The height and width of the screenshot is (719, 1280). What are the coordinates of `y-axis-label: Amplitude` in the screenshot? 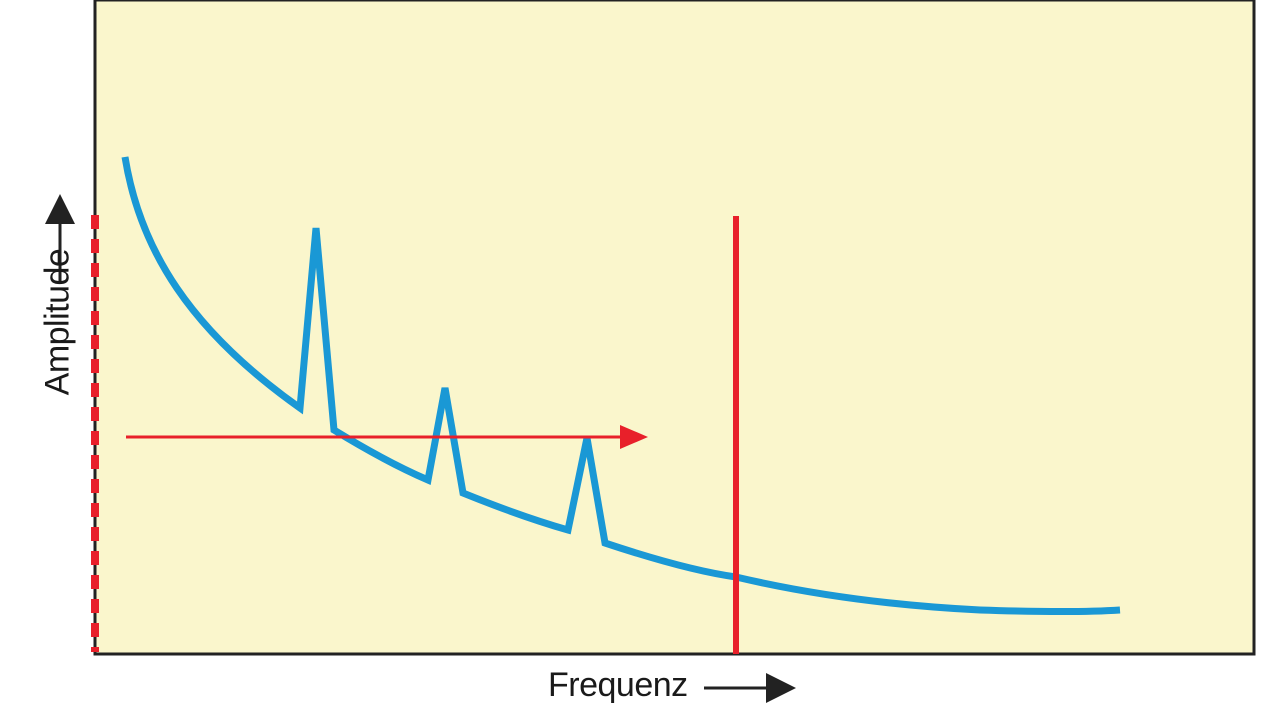 It's located at (57, 322).